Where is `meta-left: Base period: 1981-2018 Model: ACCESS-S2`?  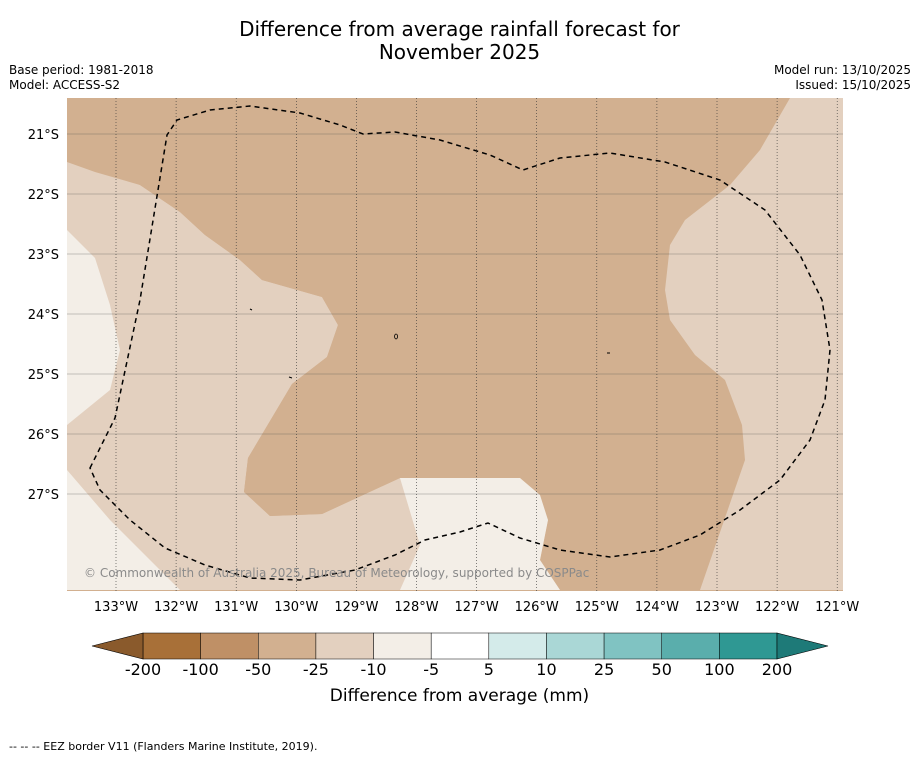
meta-left: Base period: 1981-2018 Model: ACCESS-S2 is located at coordinates (81, 78).